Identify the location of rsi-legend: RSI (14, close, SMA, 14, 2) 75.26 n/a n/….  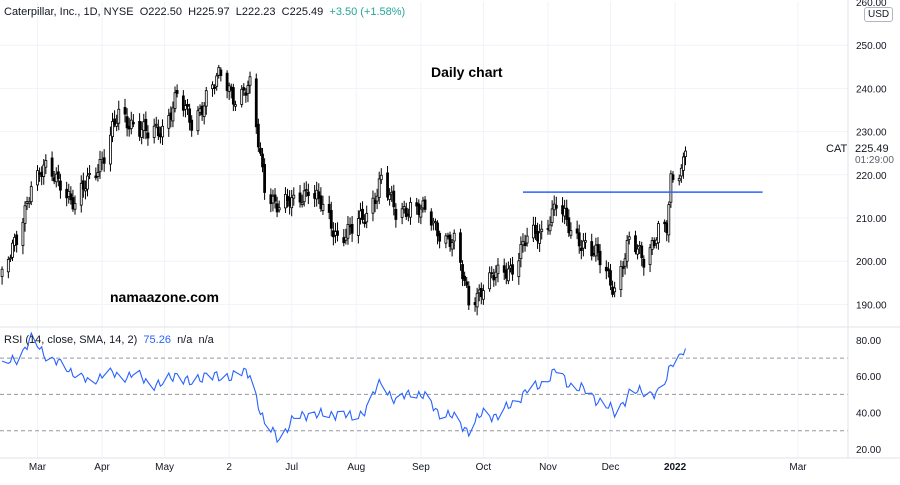
(109, 340).